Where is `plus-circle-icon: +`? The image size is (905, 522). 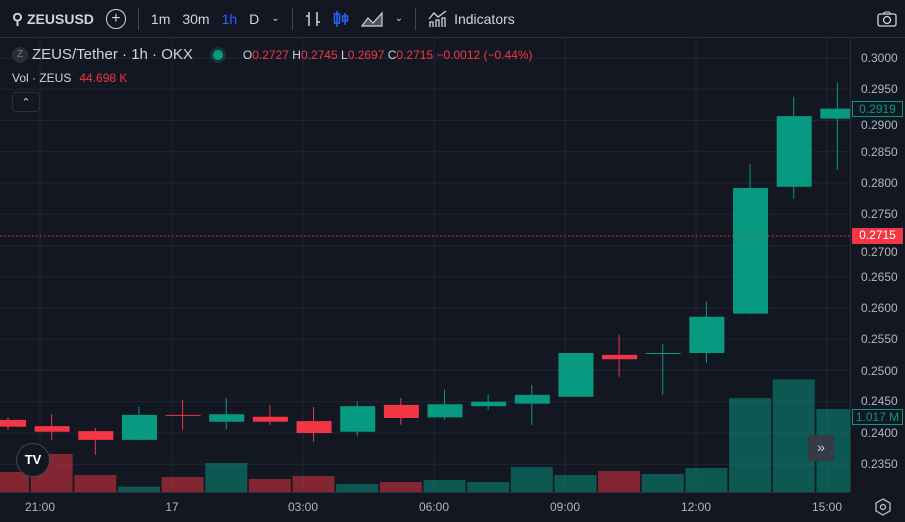 plus-circle-icon: + is located at coordinates (115, 18).